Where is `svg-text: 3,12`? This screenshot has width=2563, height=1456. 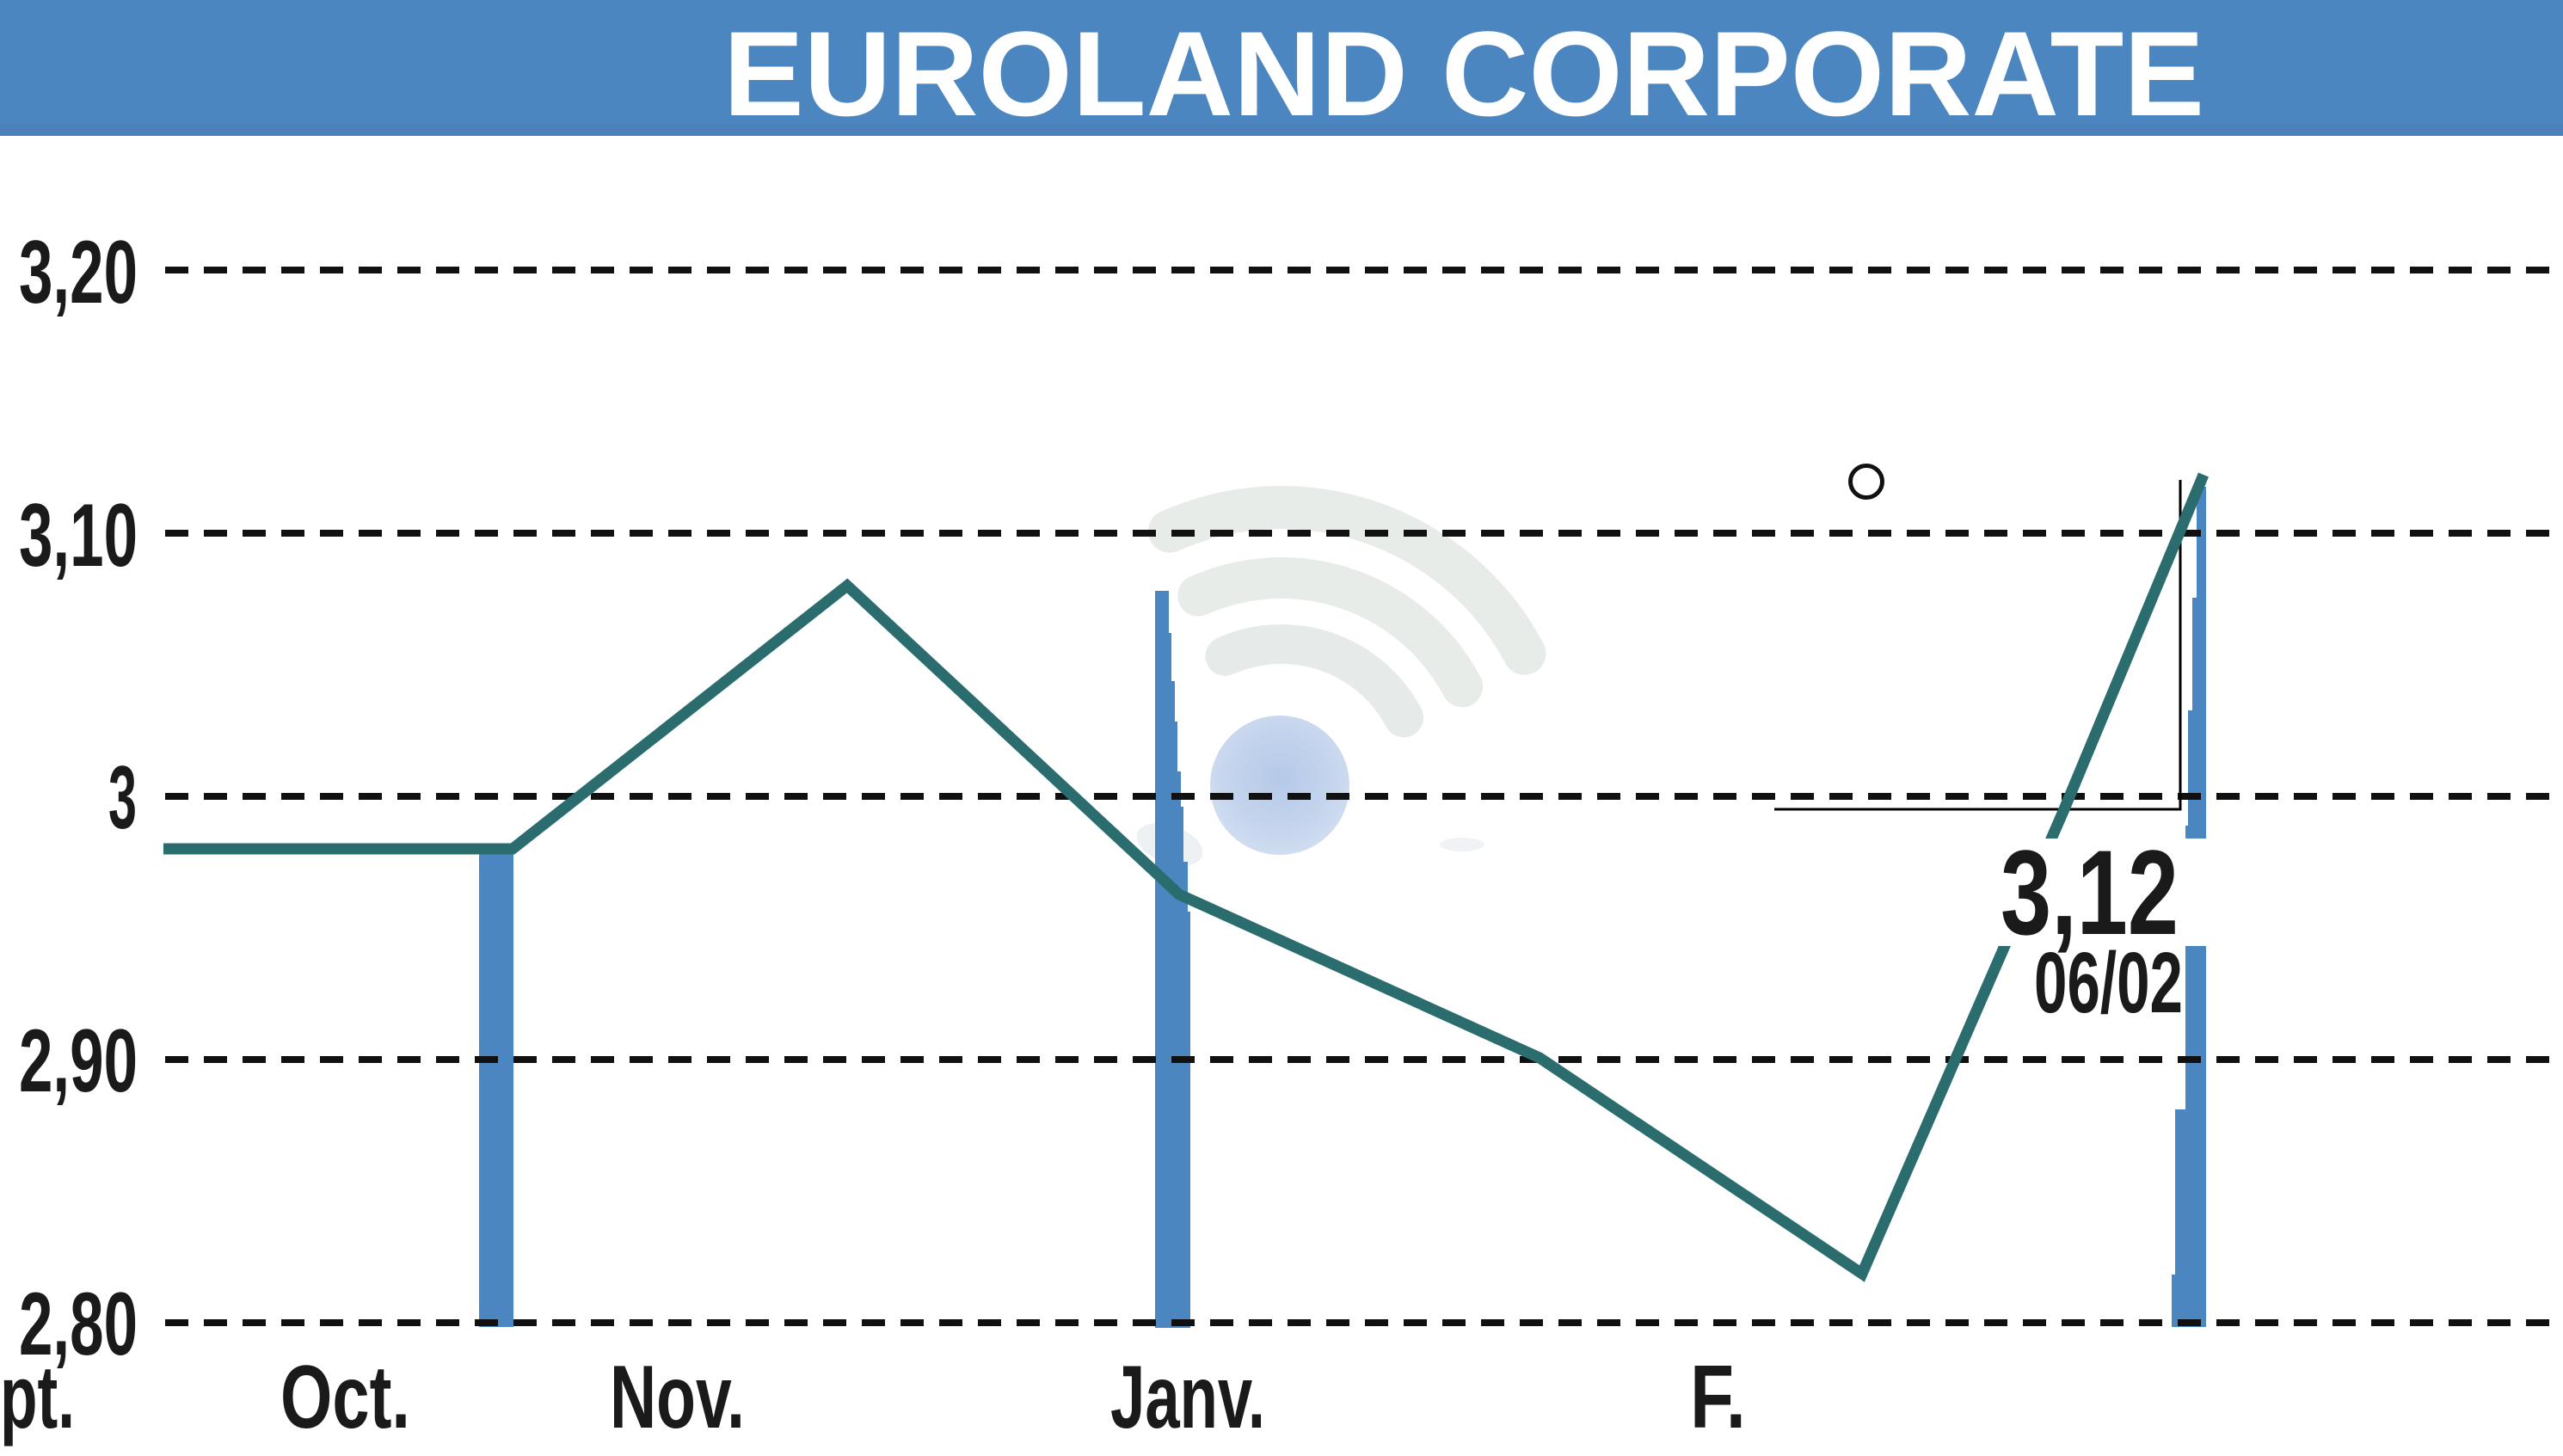
svg-text: 3,12 is located at coordinates (2090, 893).